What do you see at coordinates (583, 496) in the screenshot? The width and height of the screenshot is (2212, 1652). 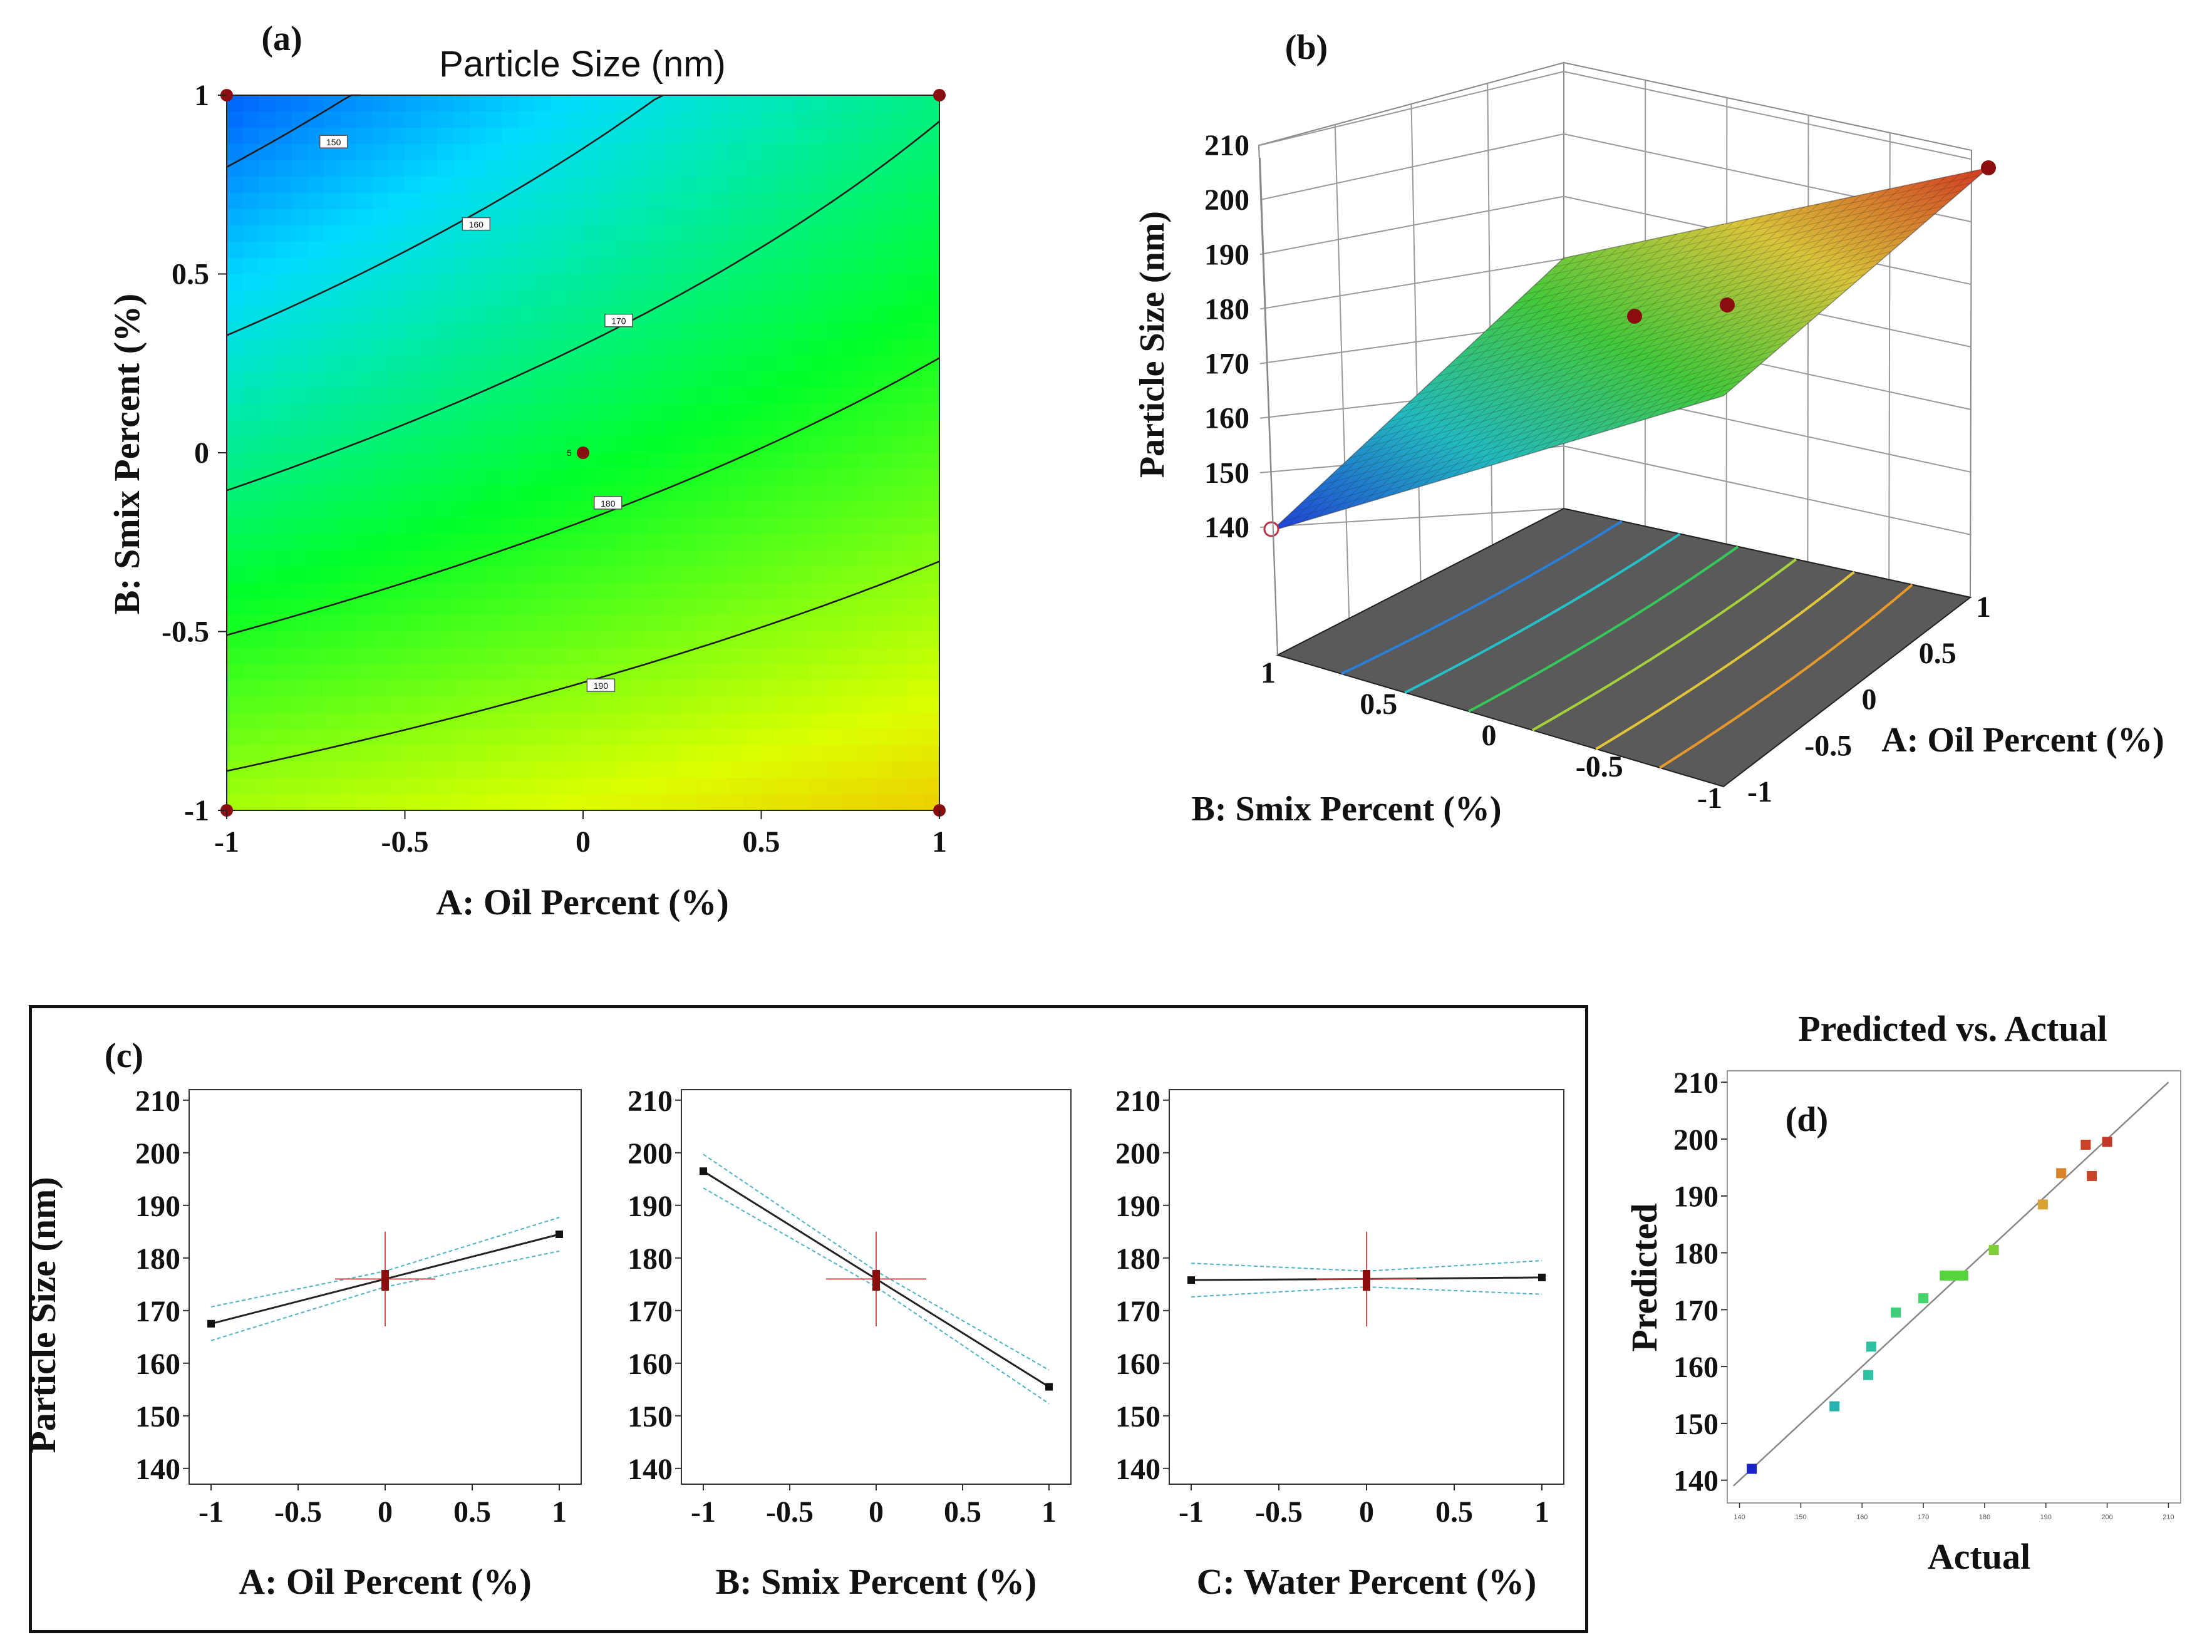 I see `contour-line` at bounding box center [583, 496].